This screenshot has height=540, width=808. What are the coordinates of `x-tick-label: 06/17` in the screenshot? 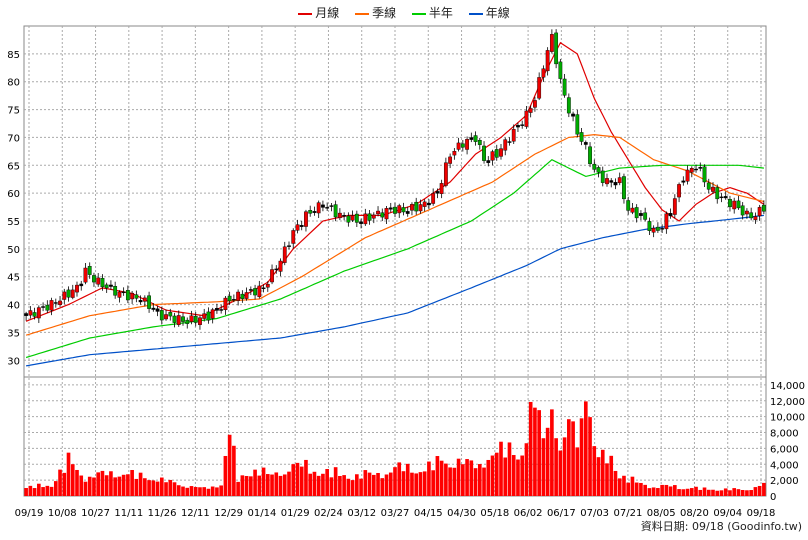 It's located at (561, 513).